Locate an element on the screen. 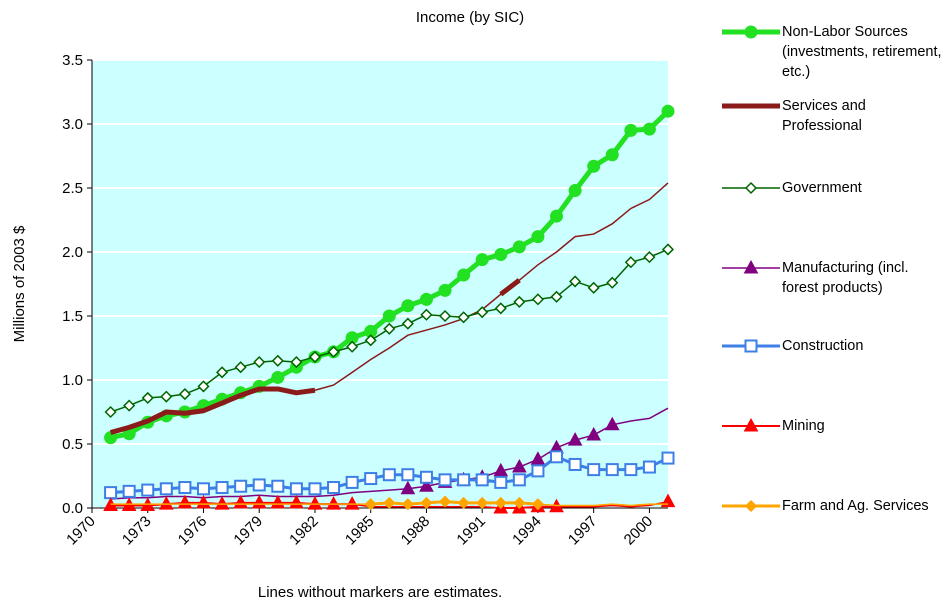 The image size is (949, 605). x-tick-label: 1997 is located at coordinates (583, 531).